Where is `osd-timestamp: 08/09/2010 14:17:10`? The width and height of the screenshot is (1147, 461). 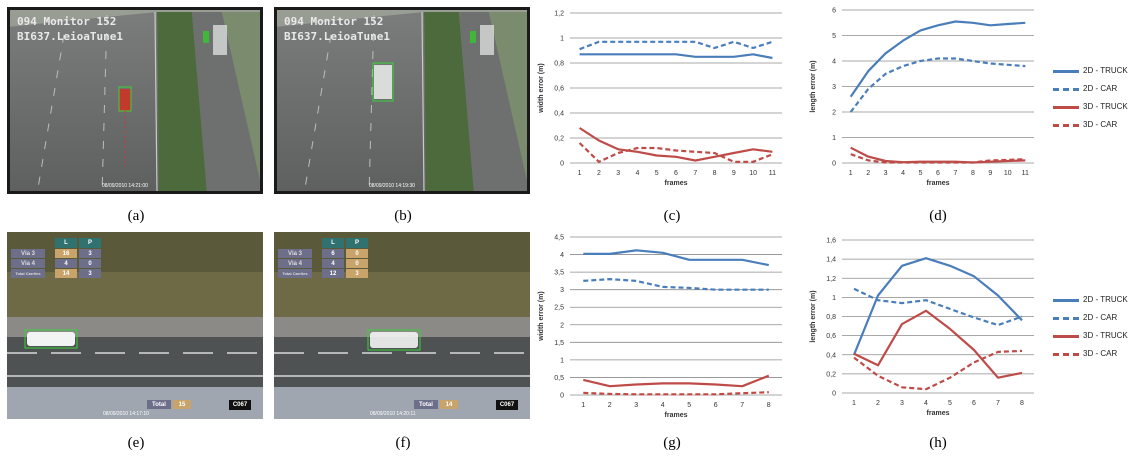 osd-timestamp: 08/09/2010 14:17:10 is located at coordinates (126, 414).